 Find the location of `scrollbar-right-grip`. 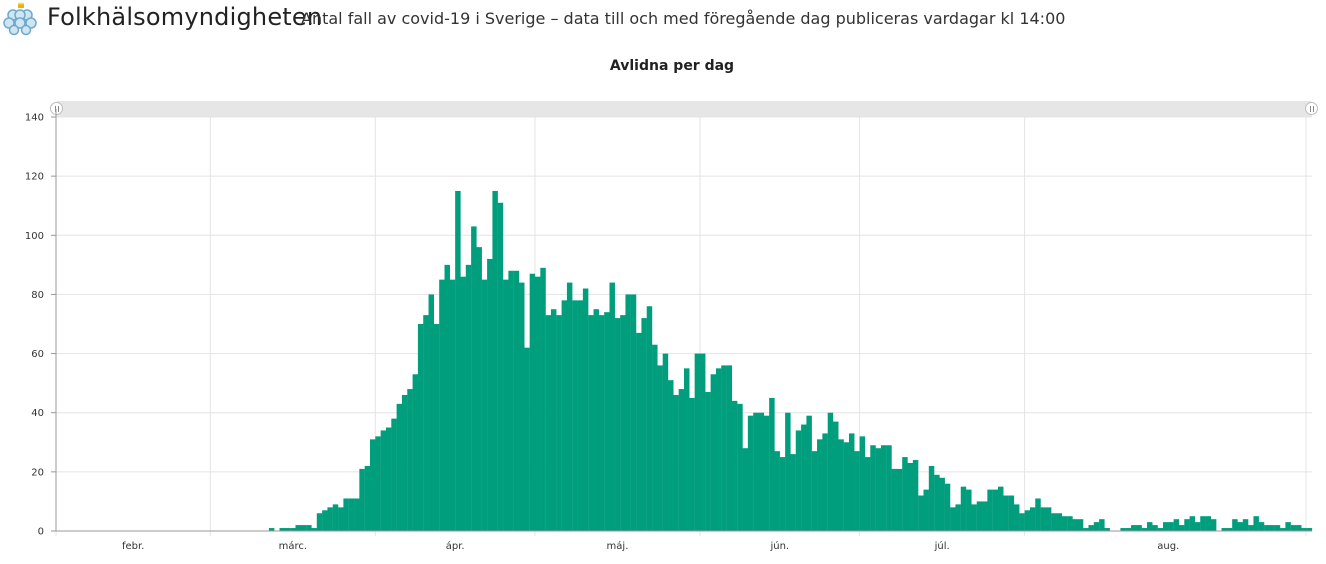

scrollbar-right-grip is located at coordinates (1311, 108).